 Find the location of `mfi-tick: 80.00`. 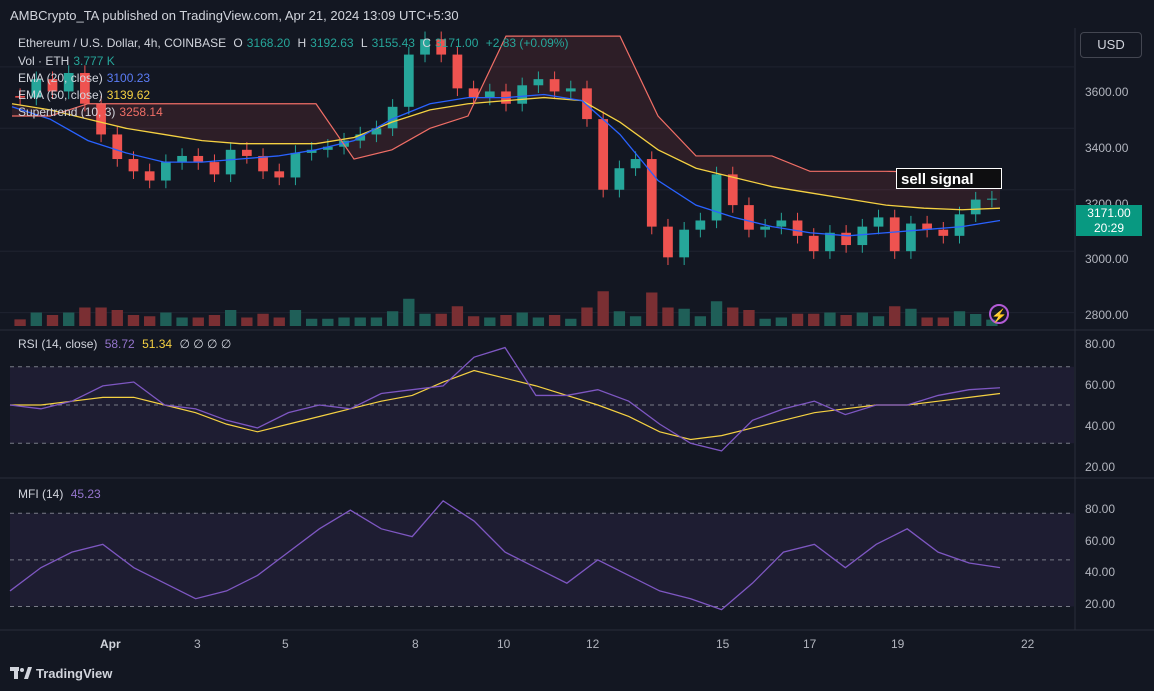

mfi-tick: 80.00 is located at coordinates (1100, 509).